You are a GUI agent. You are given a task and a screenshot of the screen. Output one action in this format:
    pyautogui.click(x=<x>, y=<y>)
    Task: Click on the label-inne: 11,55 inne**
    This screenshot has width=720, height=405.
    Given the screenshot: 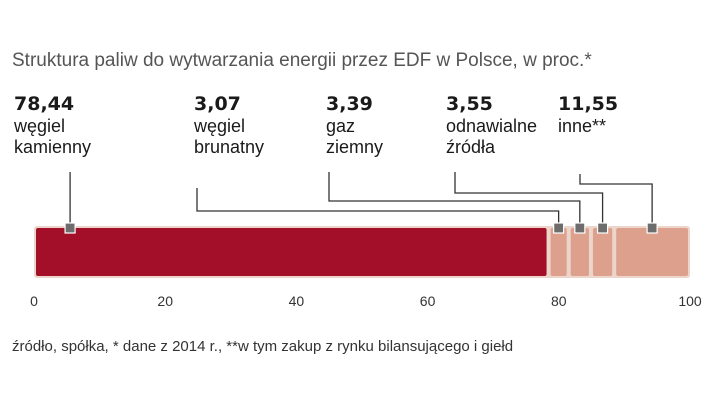 What is the action you would take?
    pyautogui.click(x=588, y=114)
    